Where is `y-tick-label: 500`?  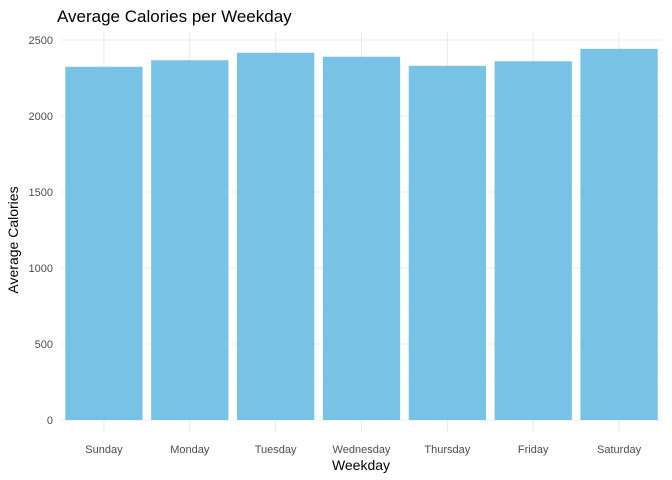
y-tick-label: 500 is located at coordinates (44, 345).